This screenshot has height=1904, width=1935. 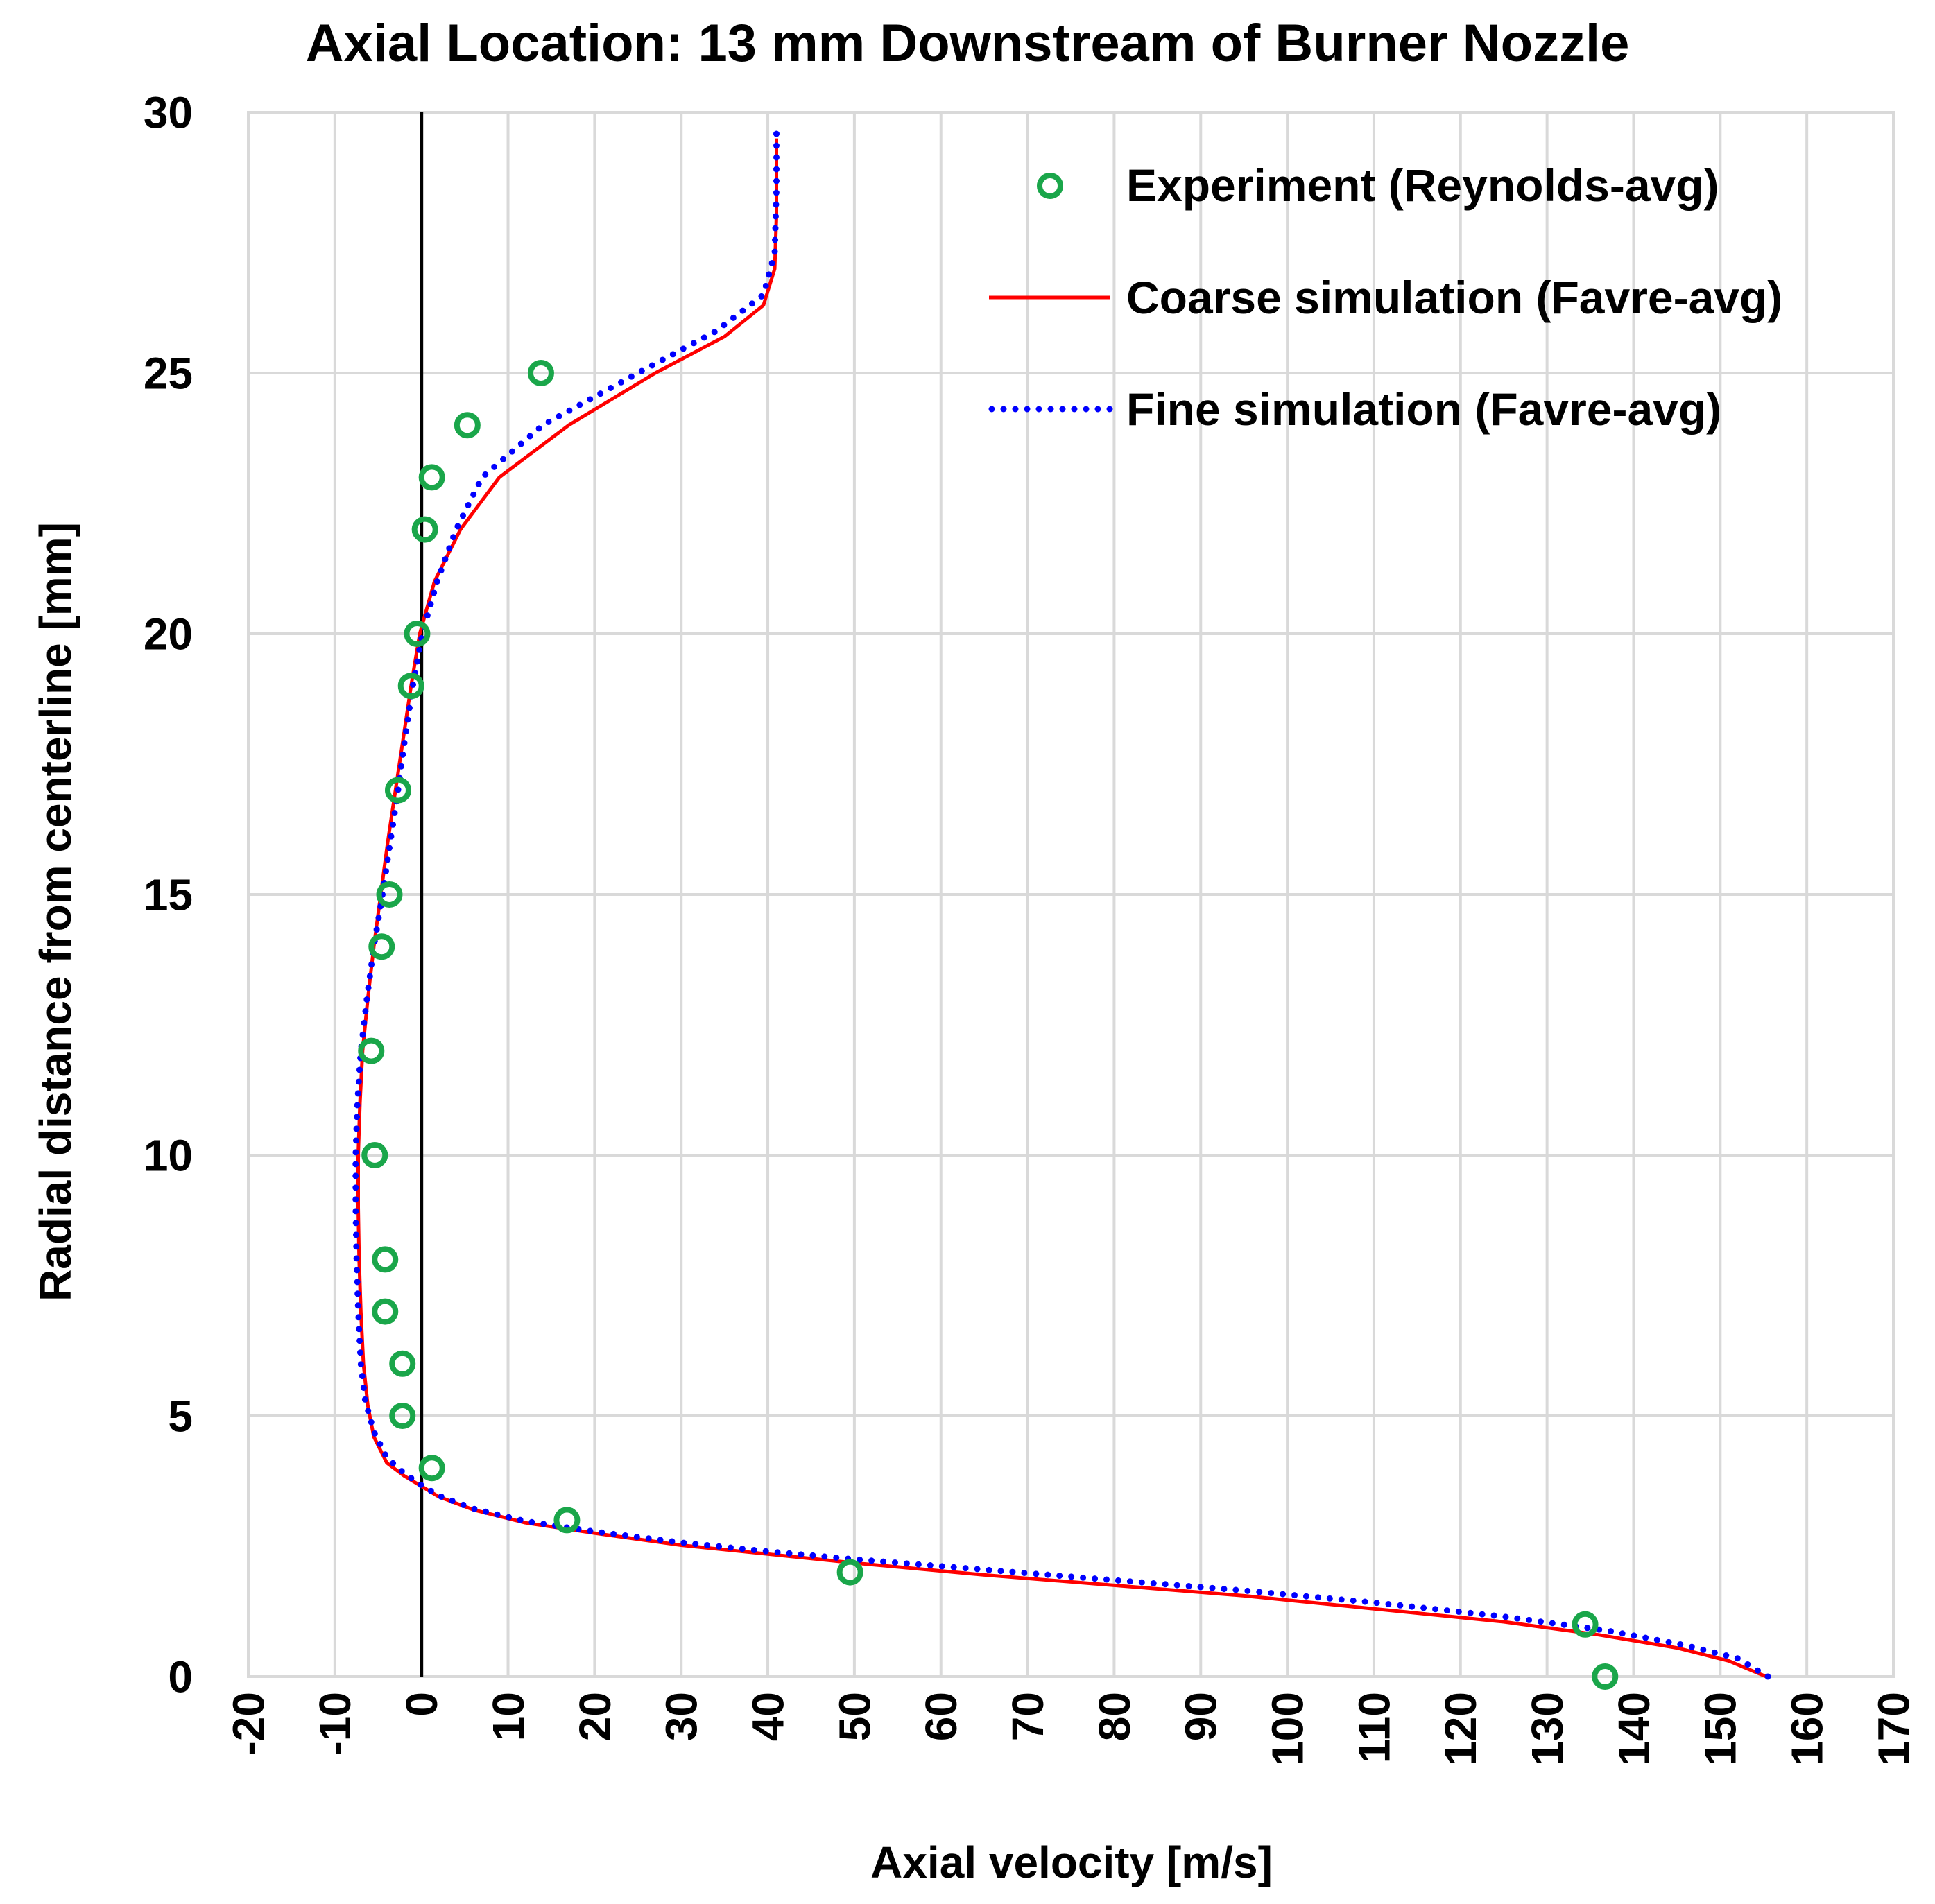 I want to click on y-axis-ticks: 0 5 10 15 20 25 30, so click(x=168, y=894).